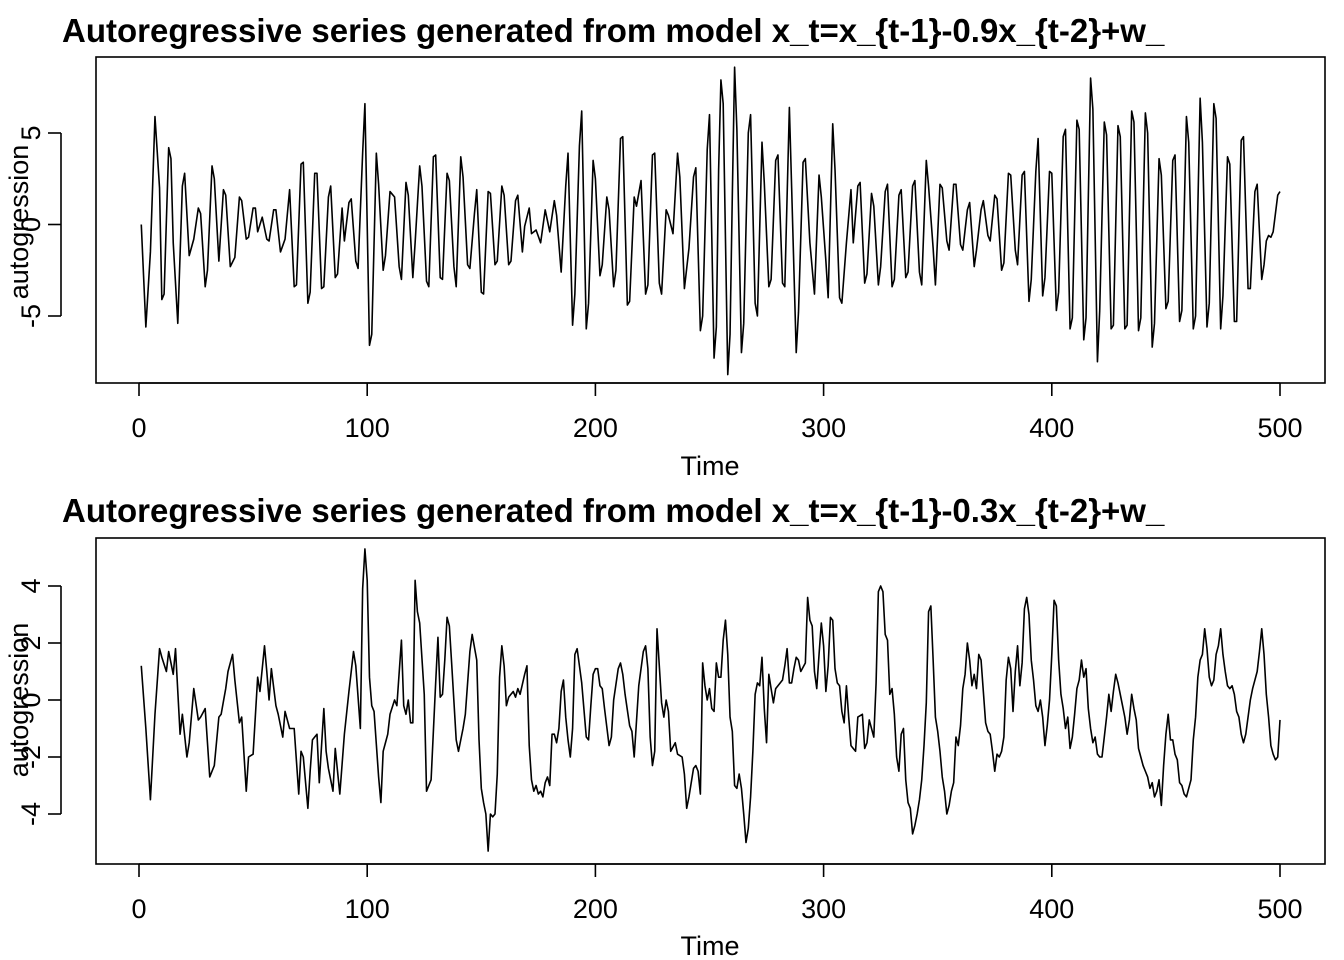 The image size is (1344, 960). I want to click on x-tick-label-ar09-100: 100, so click(367, 428).